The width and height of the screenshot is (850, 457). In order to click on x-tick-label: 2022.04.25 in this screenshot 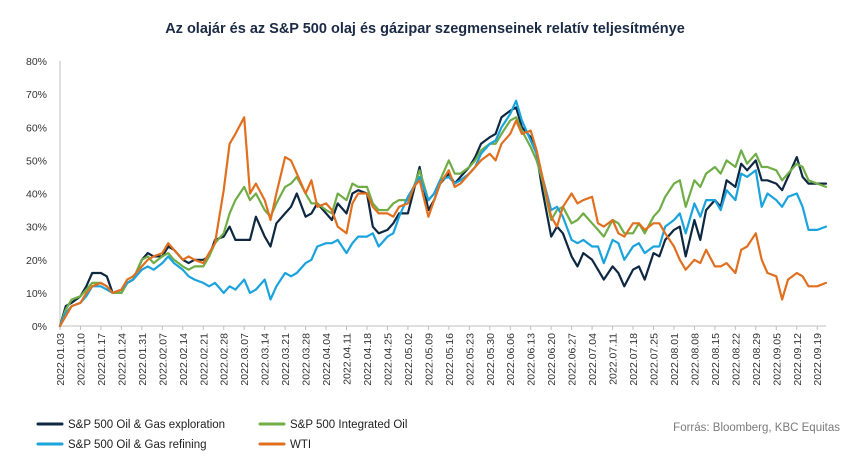, I will do `click(388, 359)`.